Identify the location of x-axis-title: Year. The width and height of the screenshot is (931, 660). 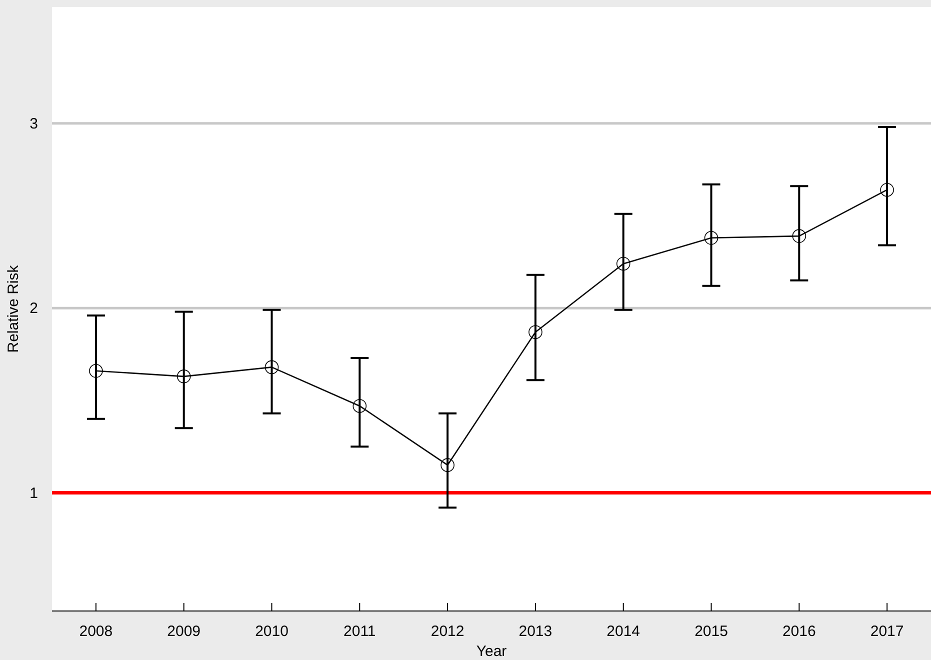
(491, 651).